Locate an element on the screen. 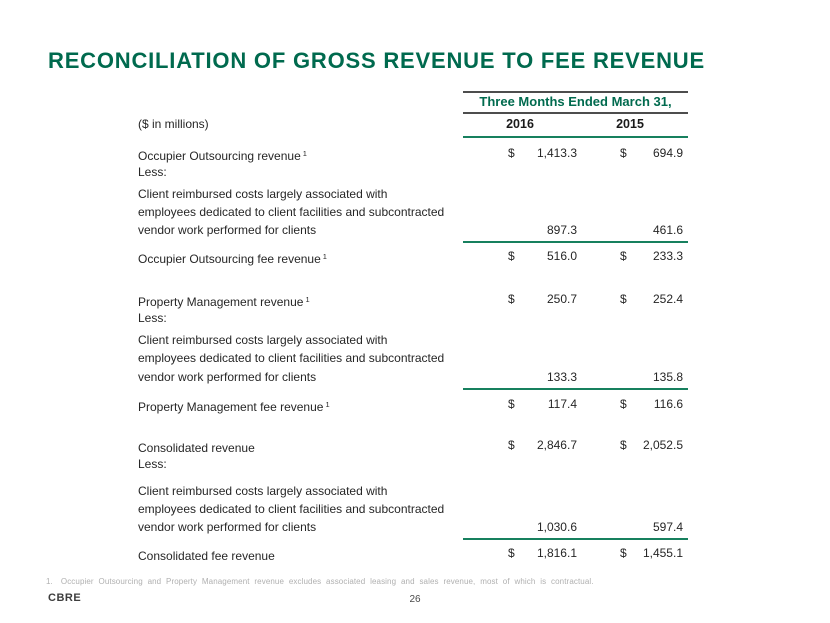 The image size is (830, 623). value-2015: $233.3 is located at coordinates (651, 256).